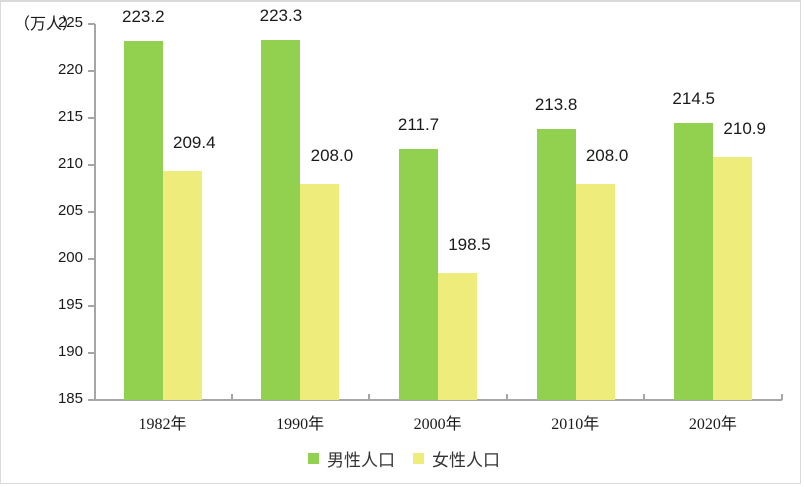 The image size is (804, 487). I want to click on y-axis-line, so click(95, 212).